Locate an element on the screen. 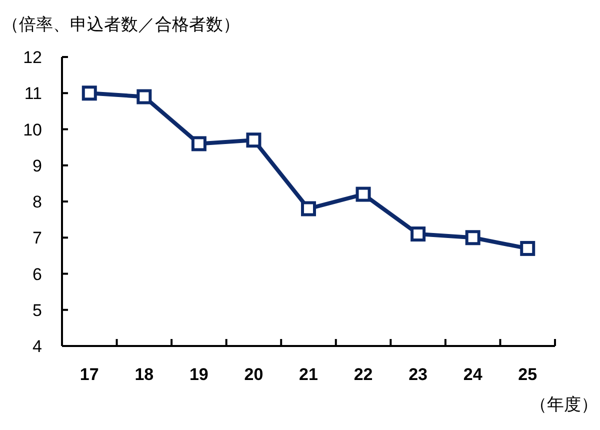 The width and height of the screenshot is (600, 430). y-tick-label: 10 is located at coordinates (32, 130).